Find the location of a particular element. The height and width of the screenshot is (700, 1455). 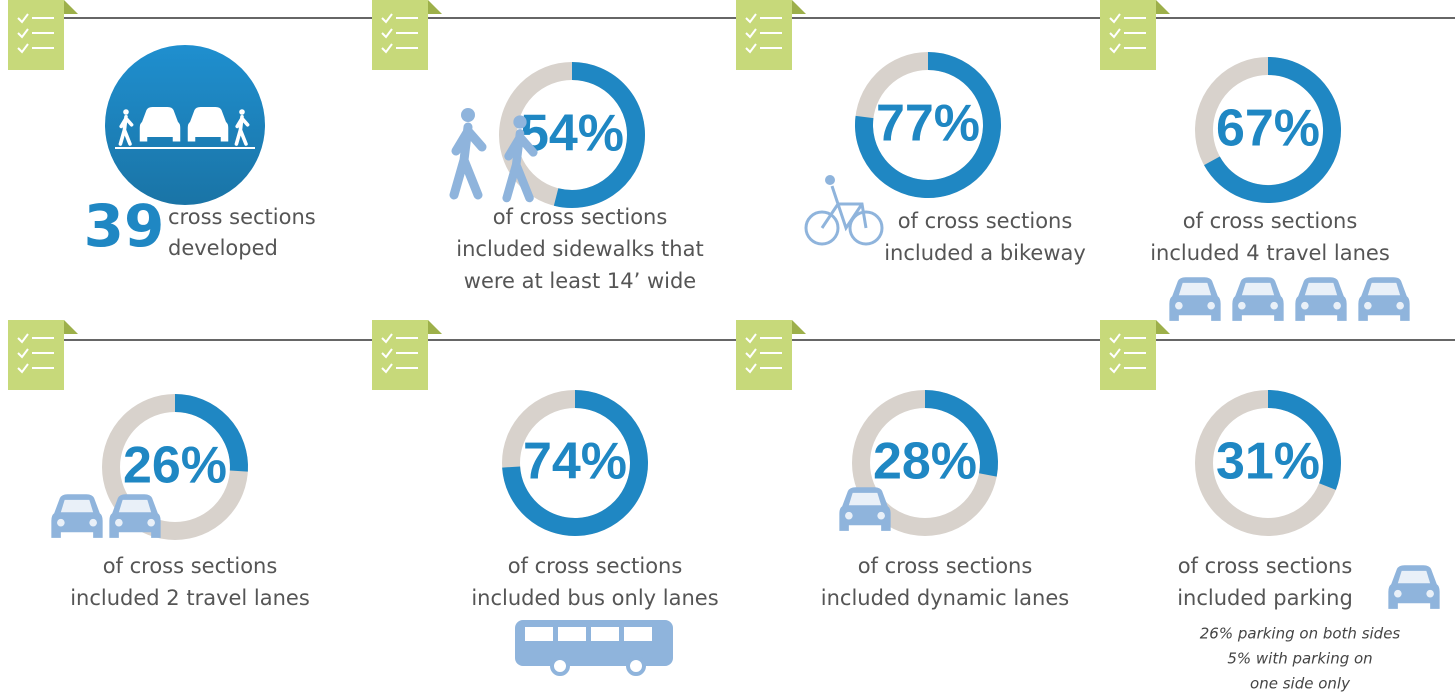

note: 5% with parking on is located at coordinates (1299, 659).